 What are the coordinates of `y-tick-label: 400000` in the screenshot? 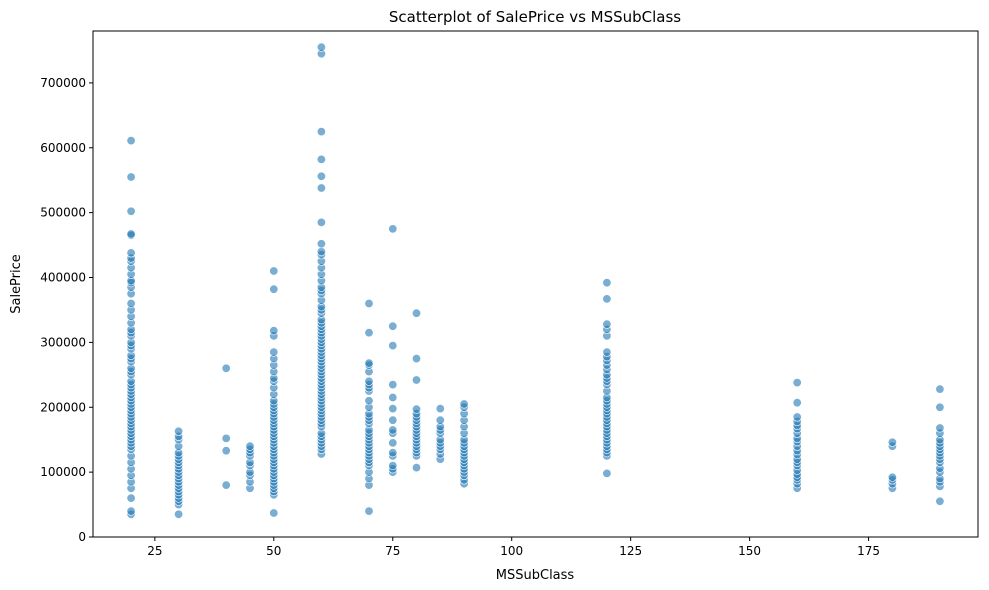 It's located at (63, 278).